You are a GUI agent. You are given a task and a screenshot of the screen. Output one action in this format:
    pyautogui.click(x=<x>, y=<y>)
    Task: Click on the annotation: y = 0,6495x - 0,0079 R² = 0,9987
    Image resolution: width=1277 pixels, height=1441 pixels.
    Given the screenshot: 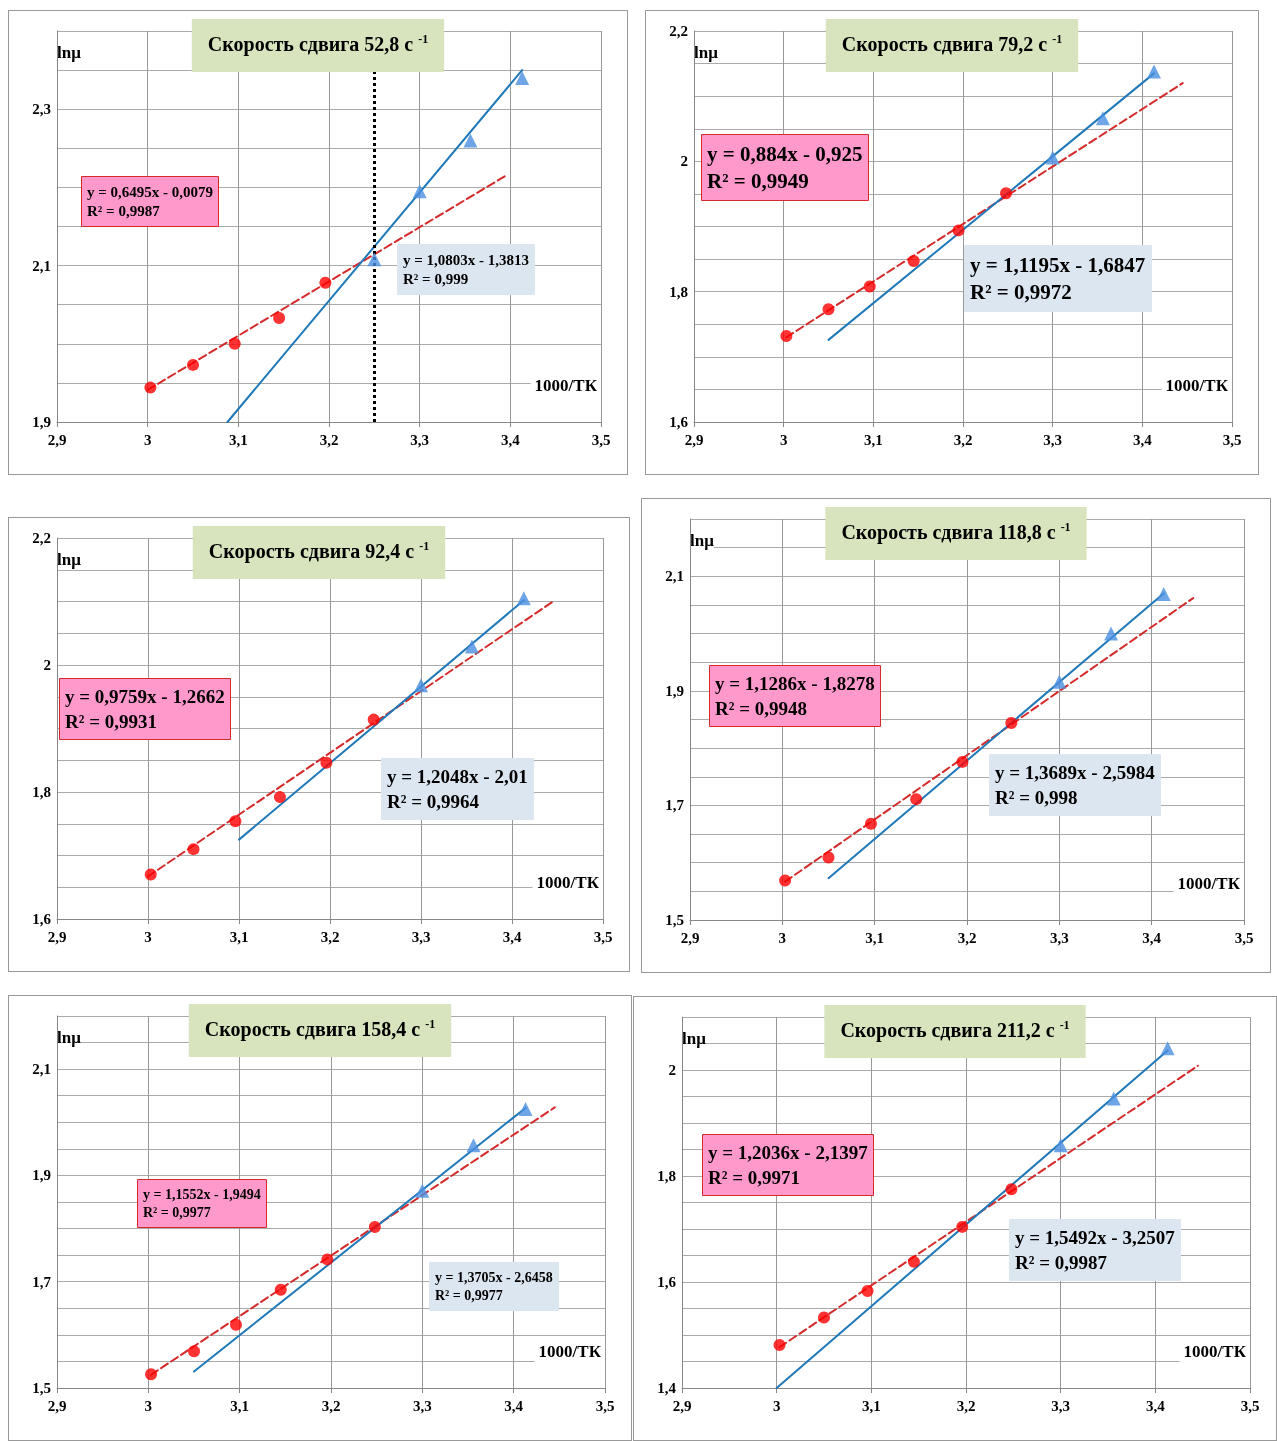 What is the action you would take?
    pyautogui.click(x=150, y=201)
    